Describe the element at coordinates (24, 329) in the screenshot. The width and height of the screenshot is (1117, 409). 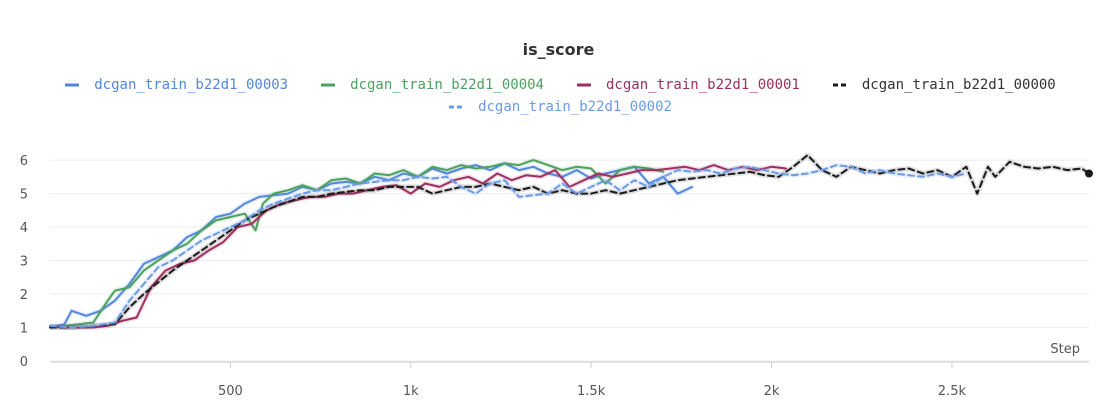
I see `y-tick-label: 1` at that location.